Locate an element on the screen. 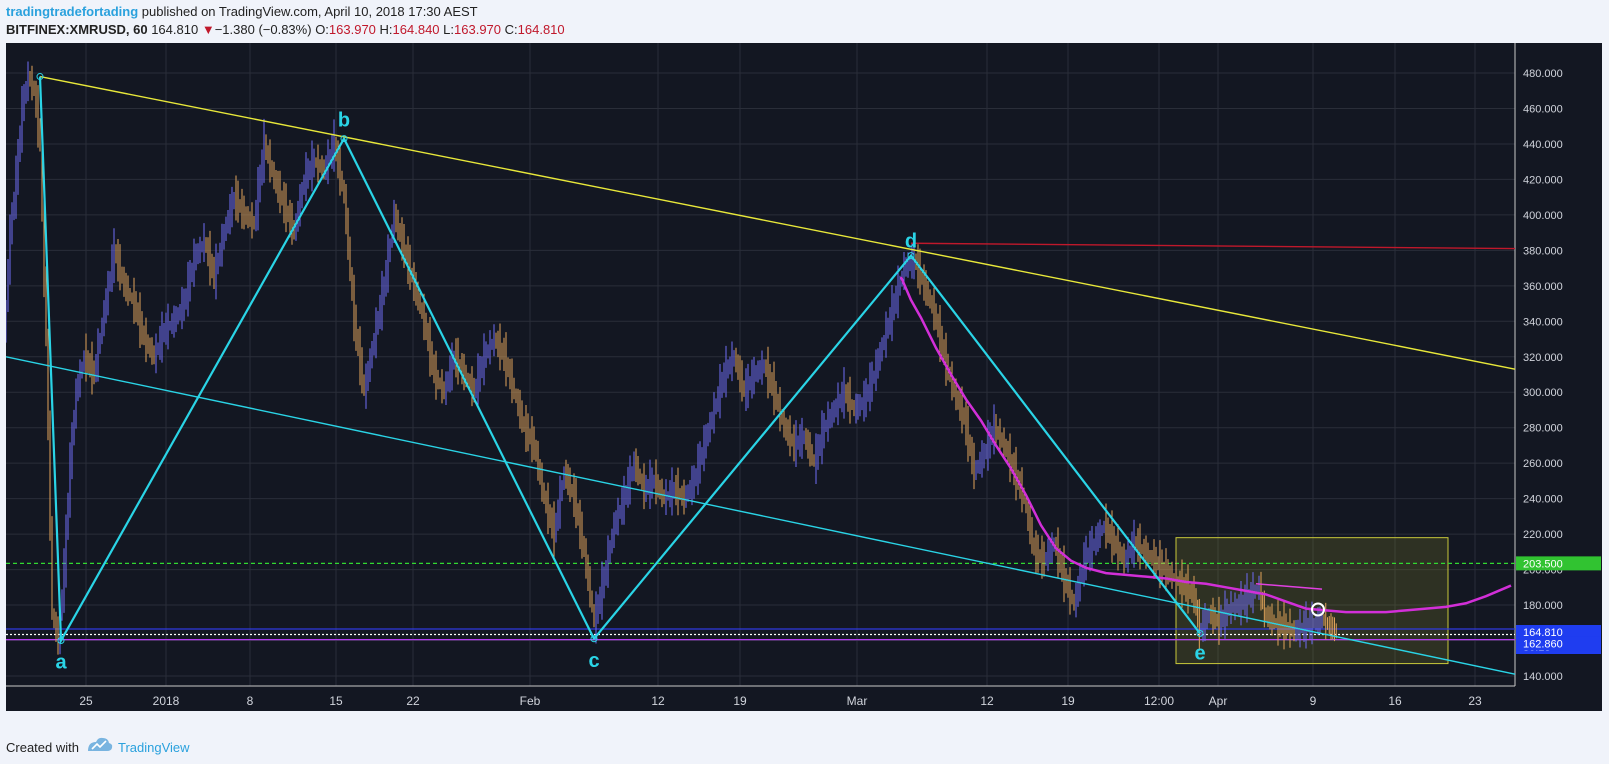  price-tick-label: 440.000 is located at coordinates (1543, 145).